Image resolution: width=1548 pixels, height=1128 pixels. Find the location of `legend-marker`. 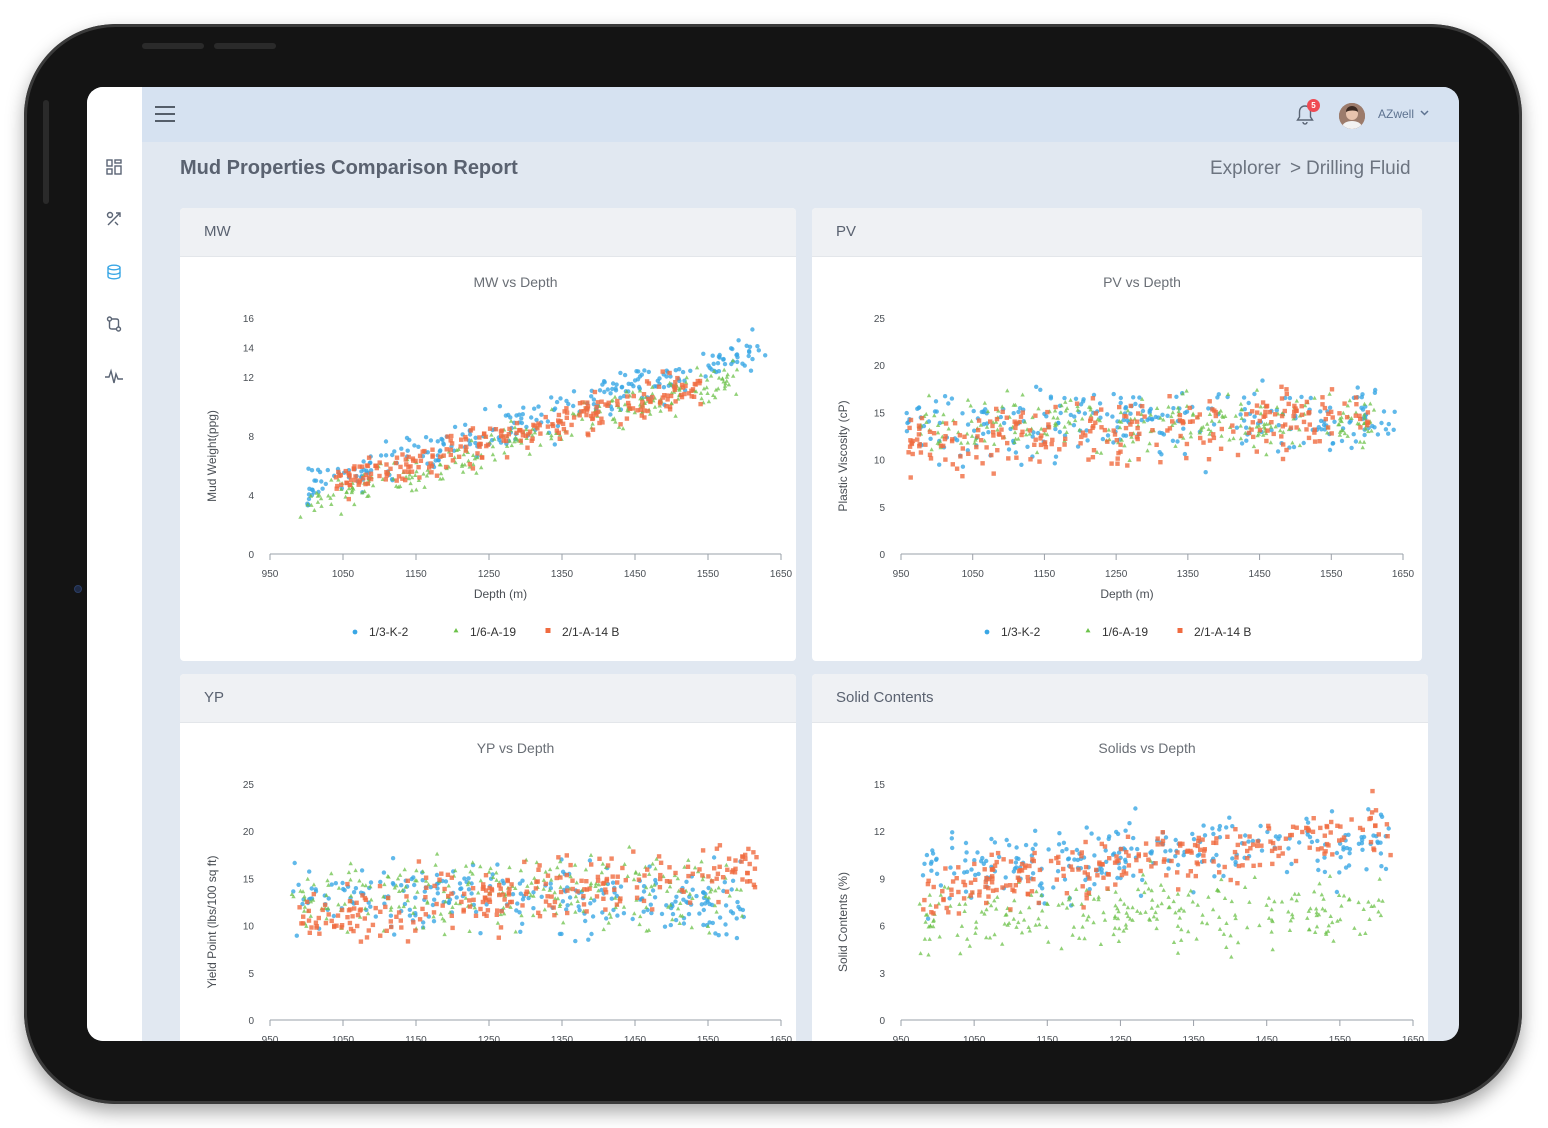

legend-marker is located at coordinates (355, 632).